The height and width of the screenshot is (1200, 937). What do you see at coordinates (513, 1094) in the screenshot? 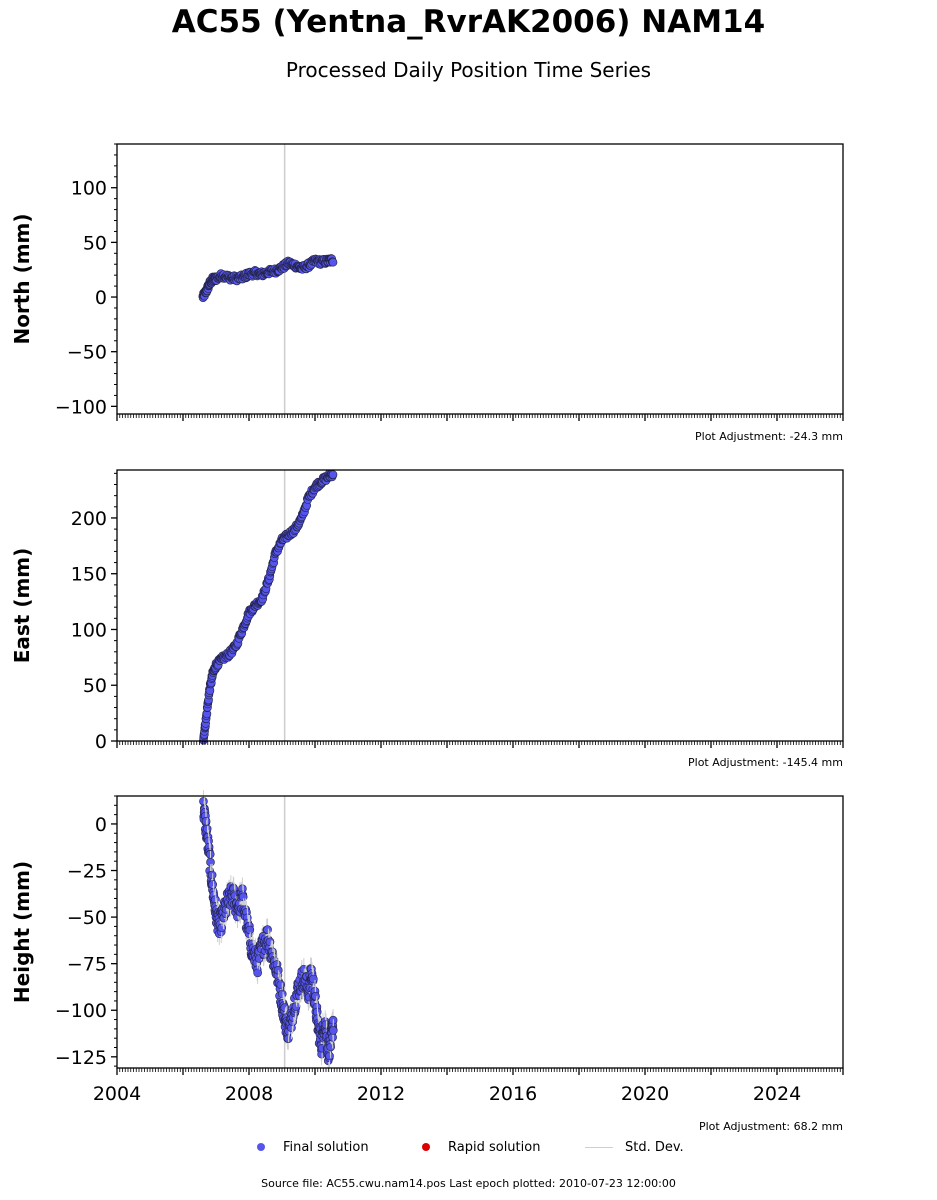
I see `x-tick-label: 2016` at bounding box center [513, 1094].